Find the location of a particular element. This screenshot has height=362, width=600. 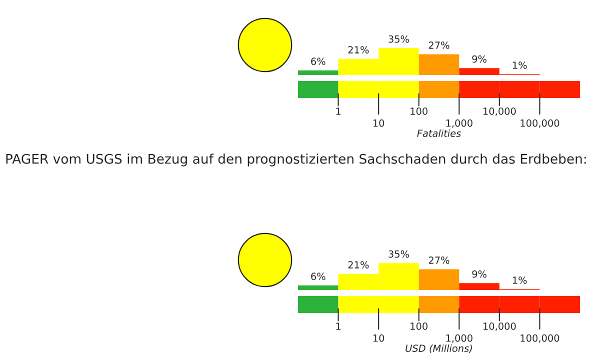

x-axis-title: Fatalities is located at coordinates (439, 133).